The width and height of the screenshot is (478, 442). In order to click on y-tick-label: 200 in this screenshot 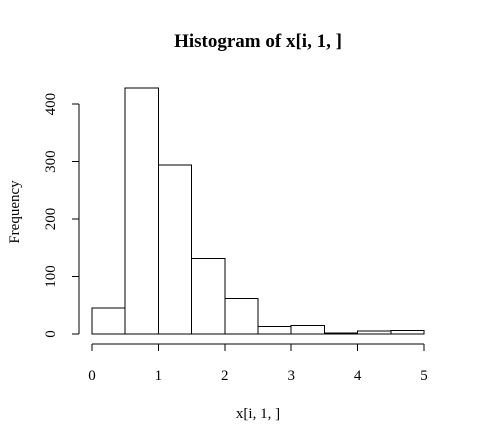, I will do `click(51, 219)`.